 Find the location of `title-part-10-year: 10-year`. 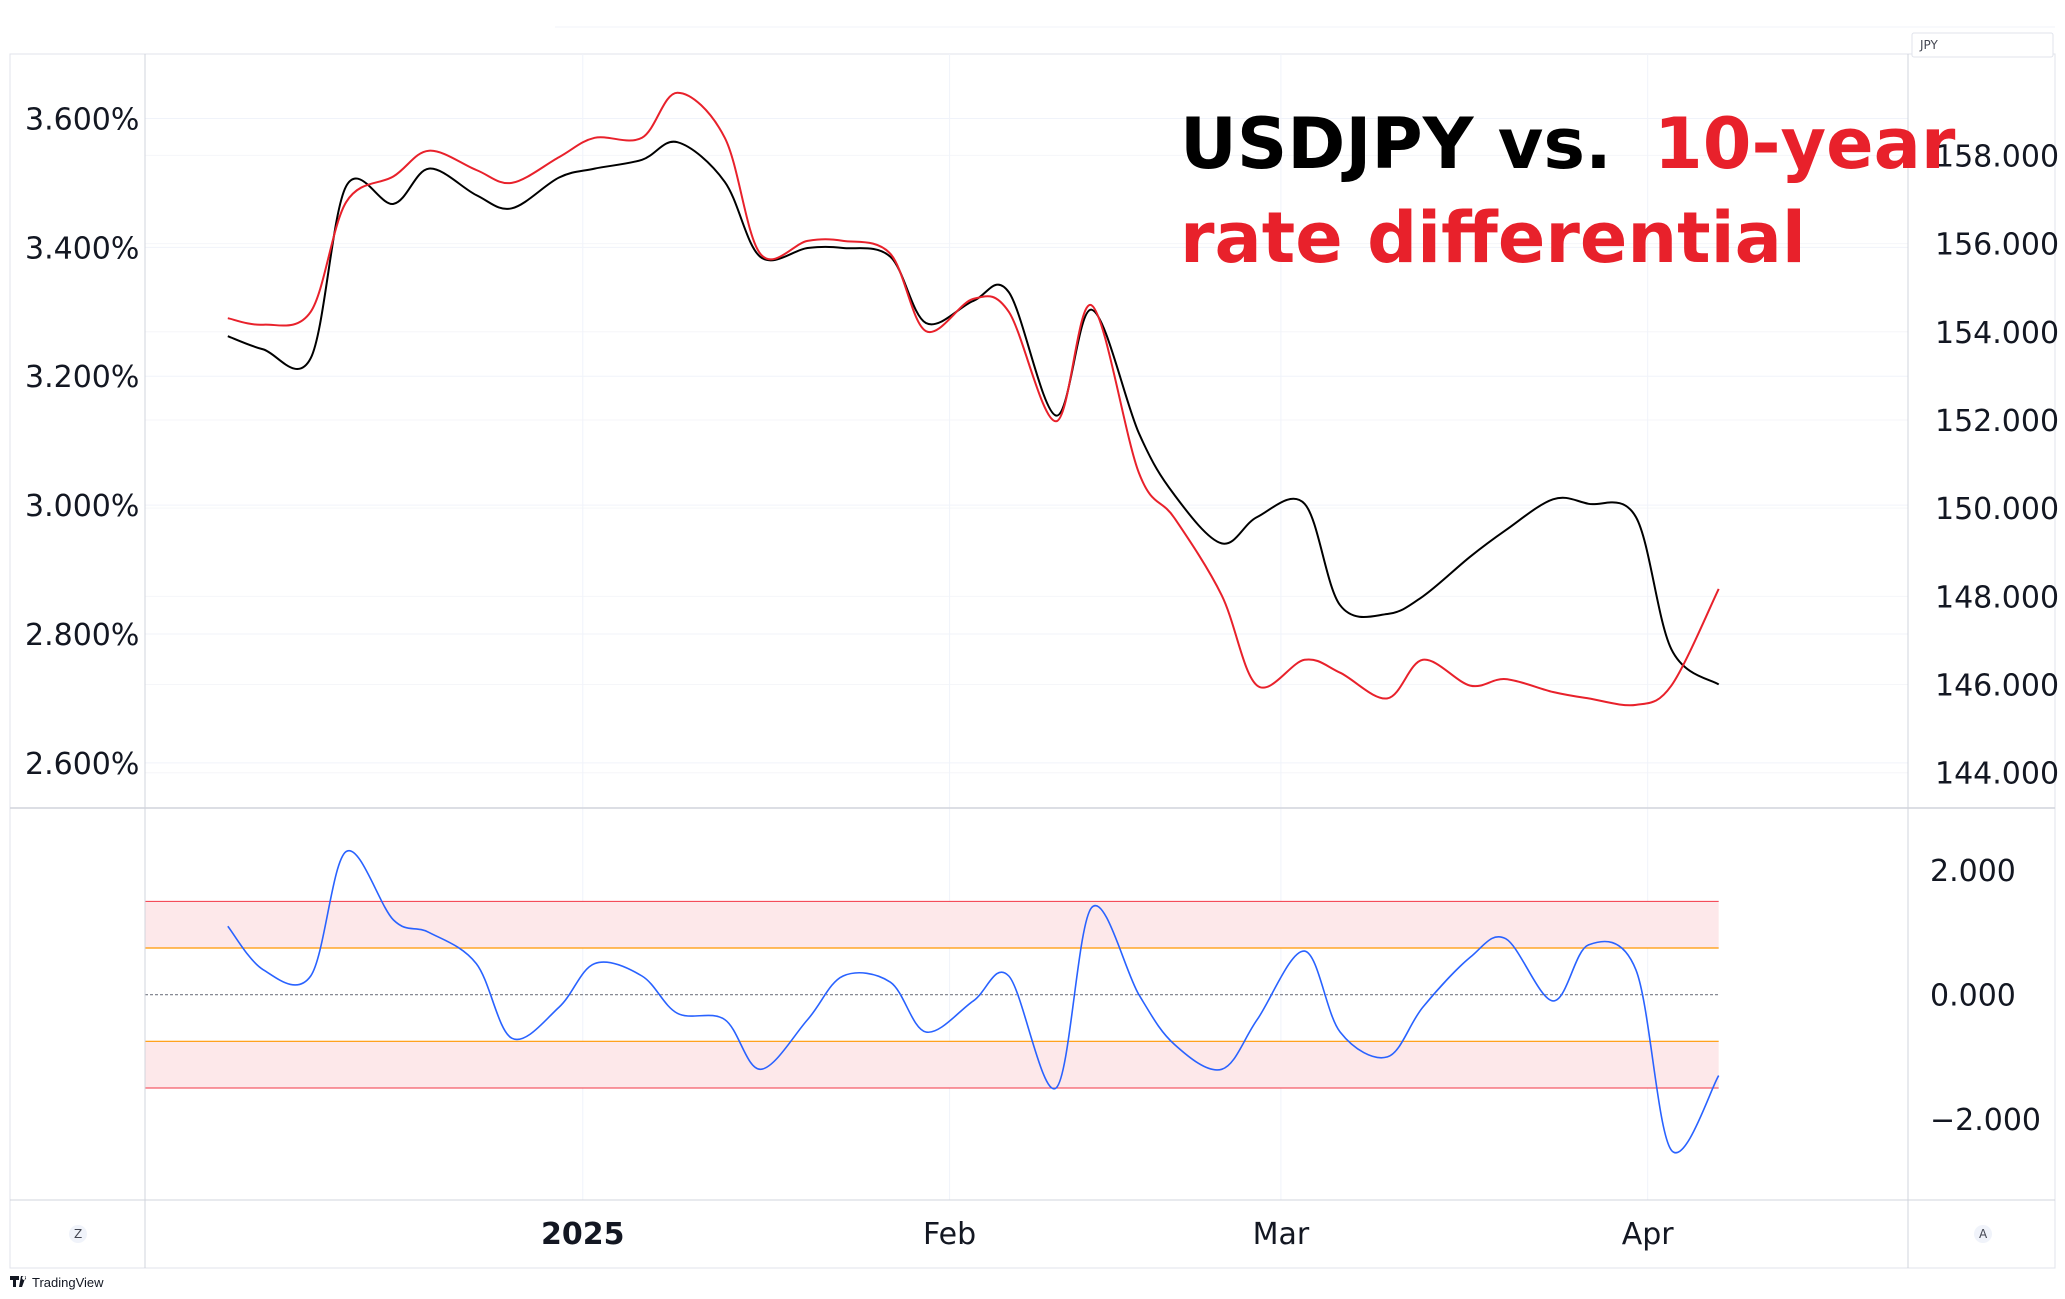

title-part-10-year: 10-year is located at coordinates (1805, 144).